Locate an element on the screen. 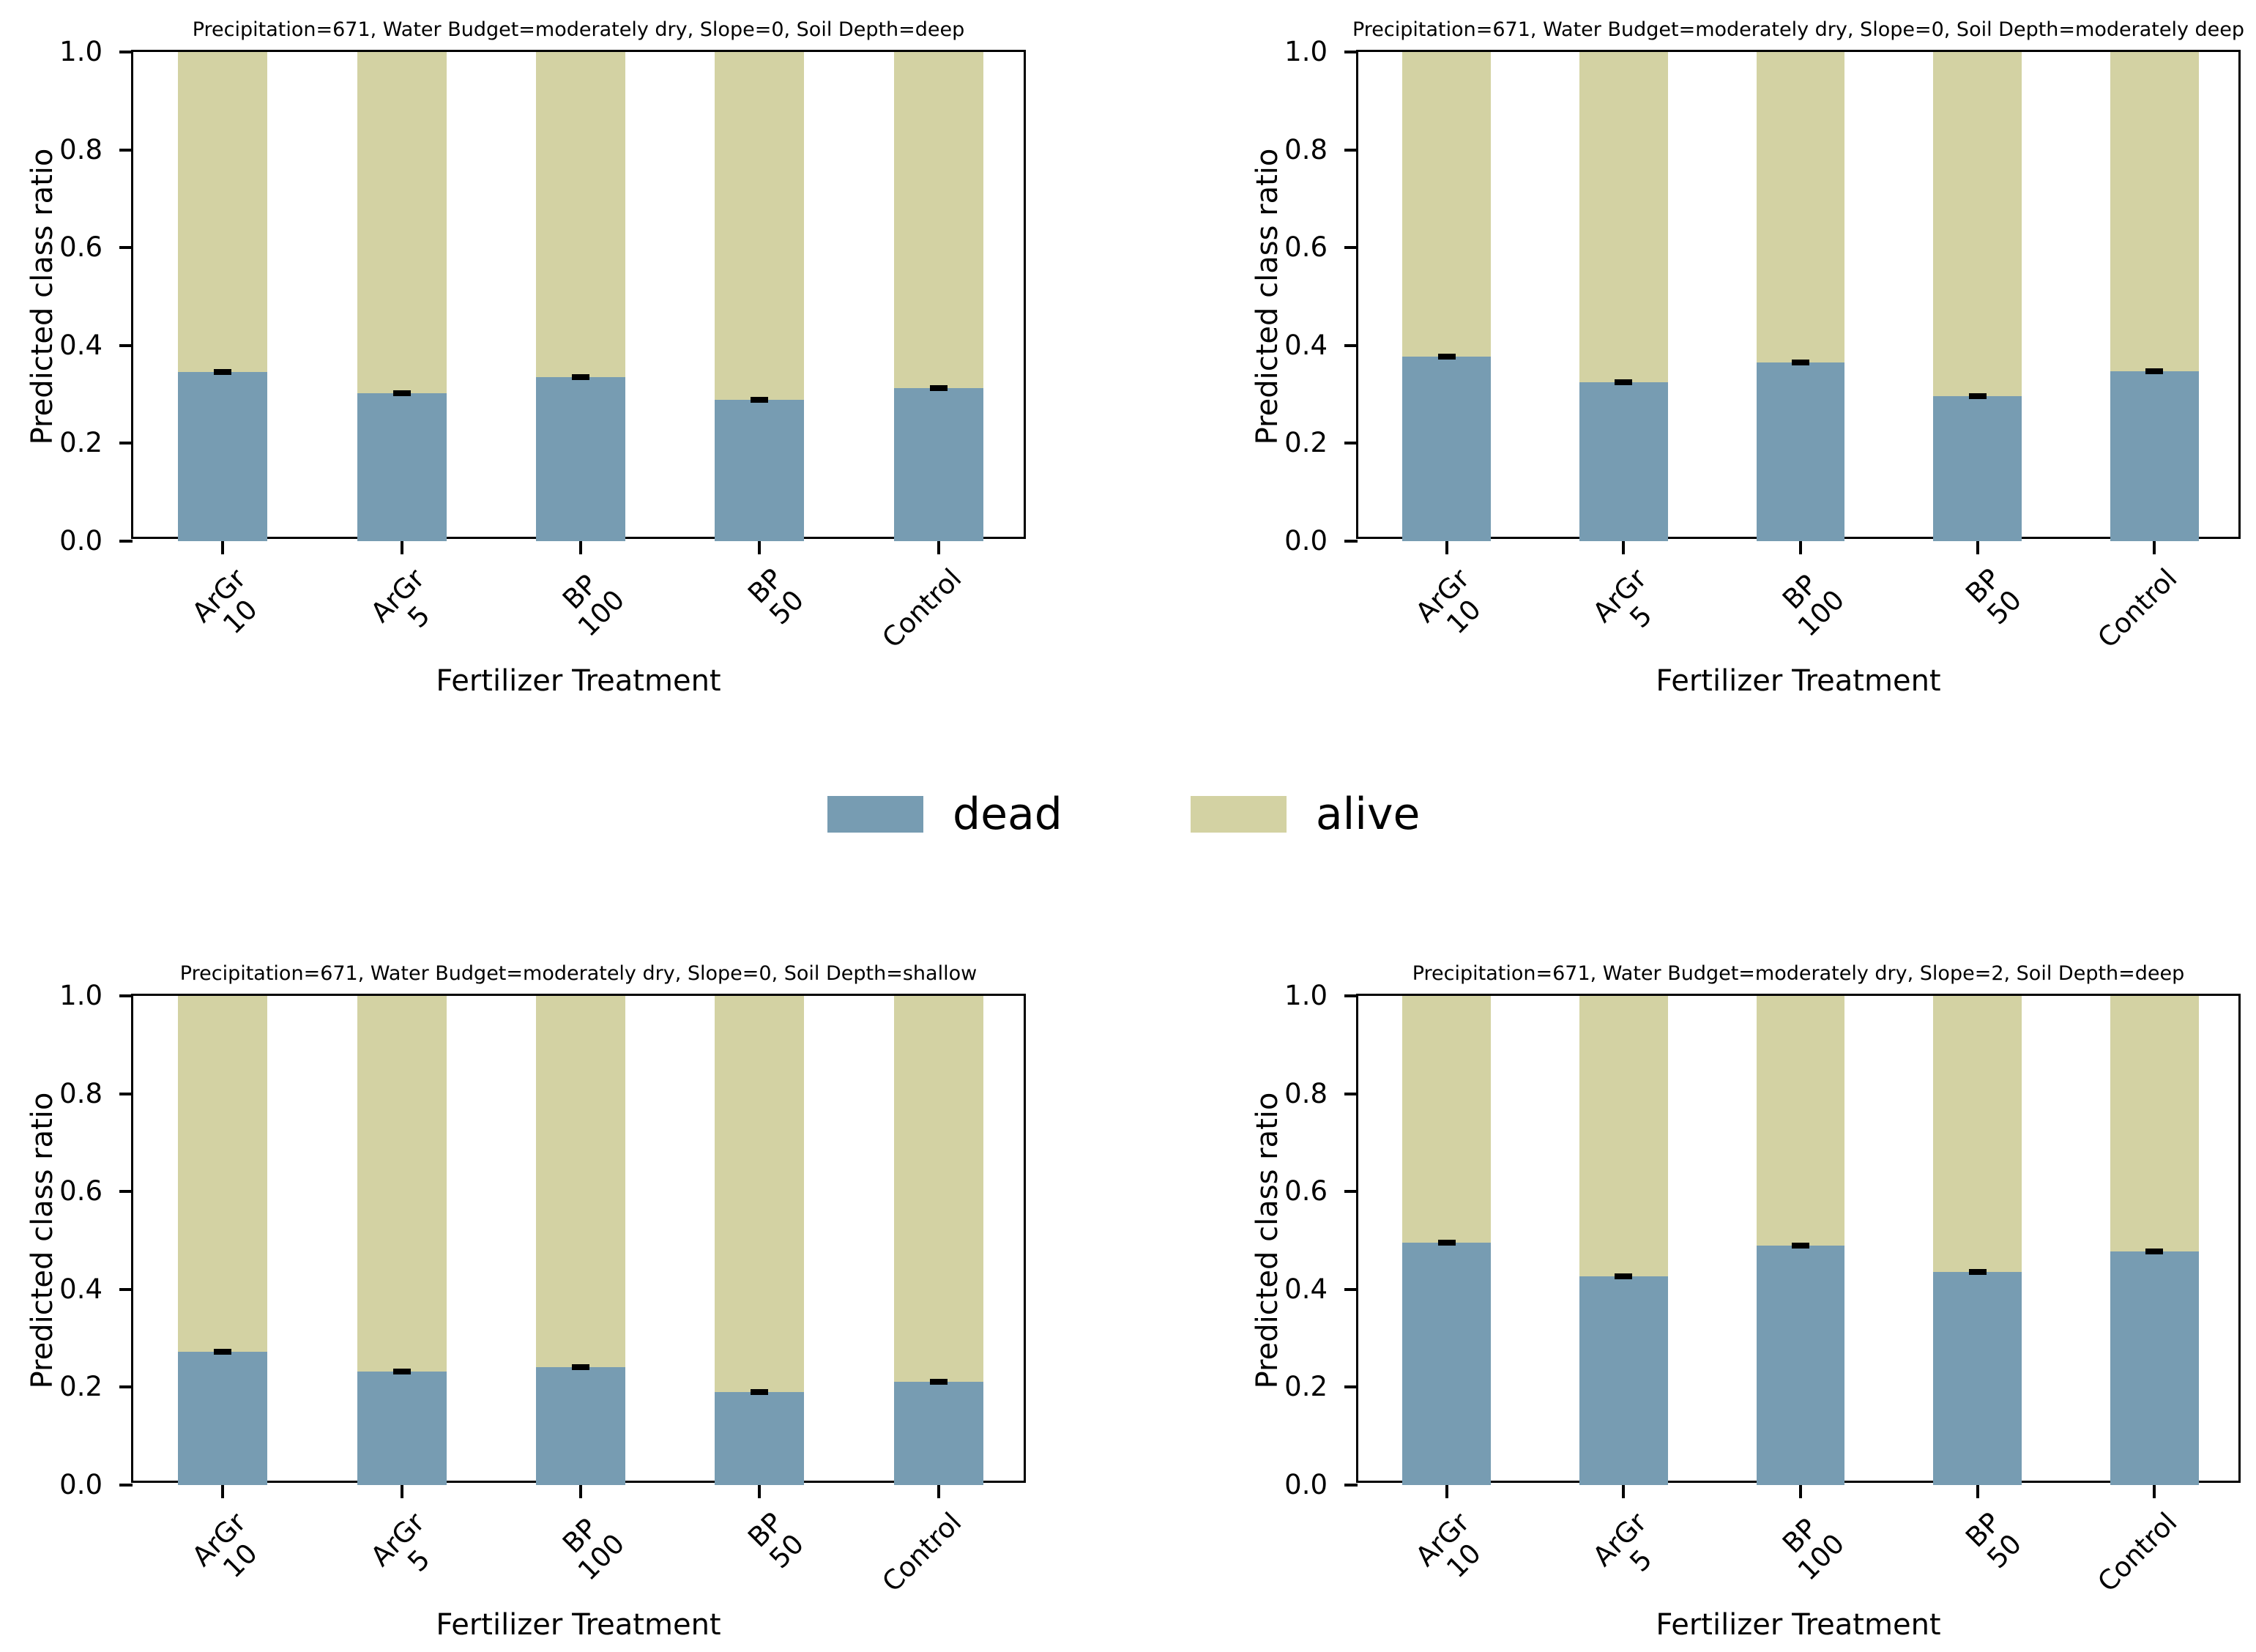  bar-dead-BP 100 is located at coordinates (1800, 1365).